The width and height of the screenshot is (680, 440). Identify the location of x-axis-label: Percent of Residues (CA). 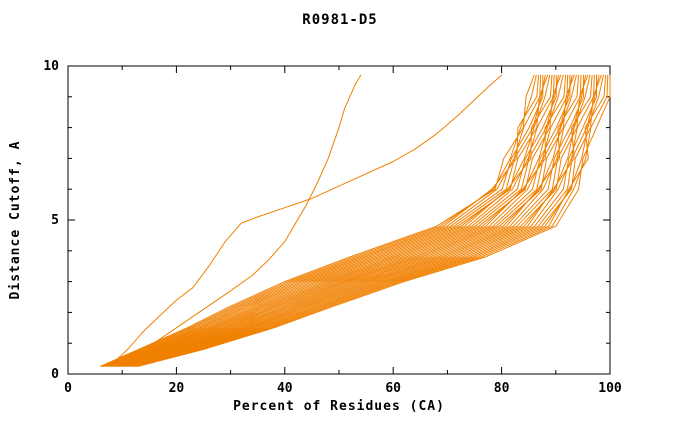
(339, 406).